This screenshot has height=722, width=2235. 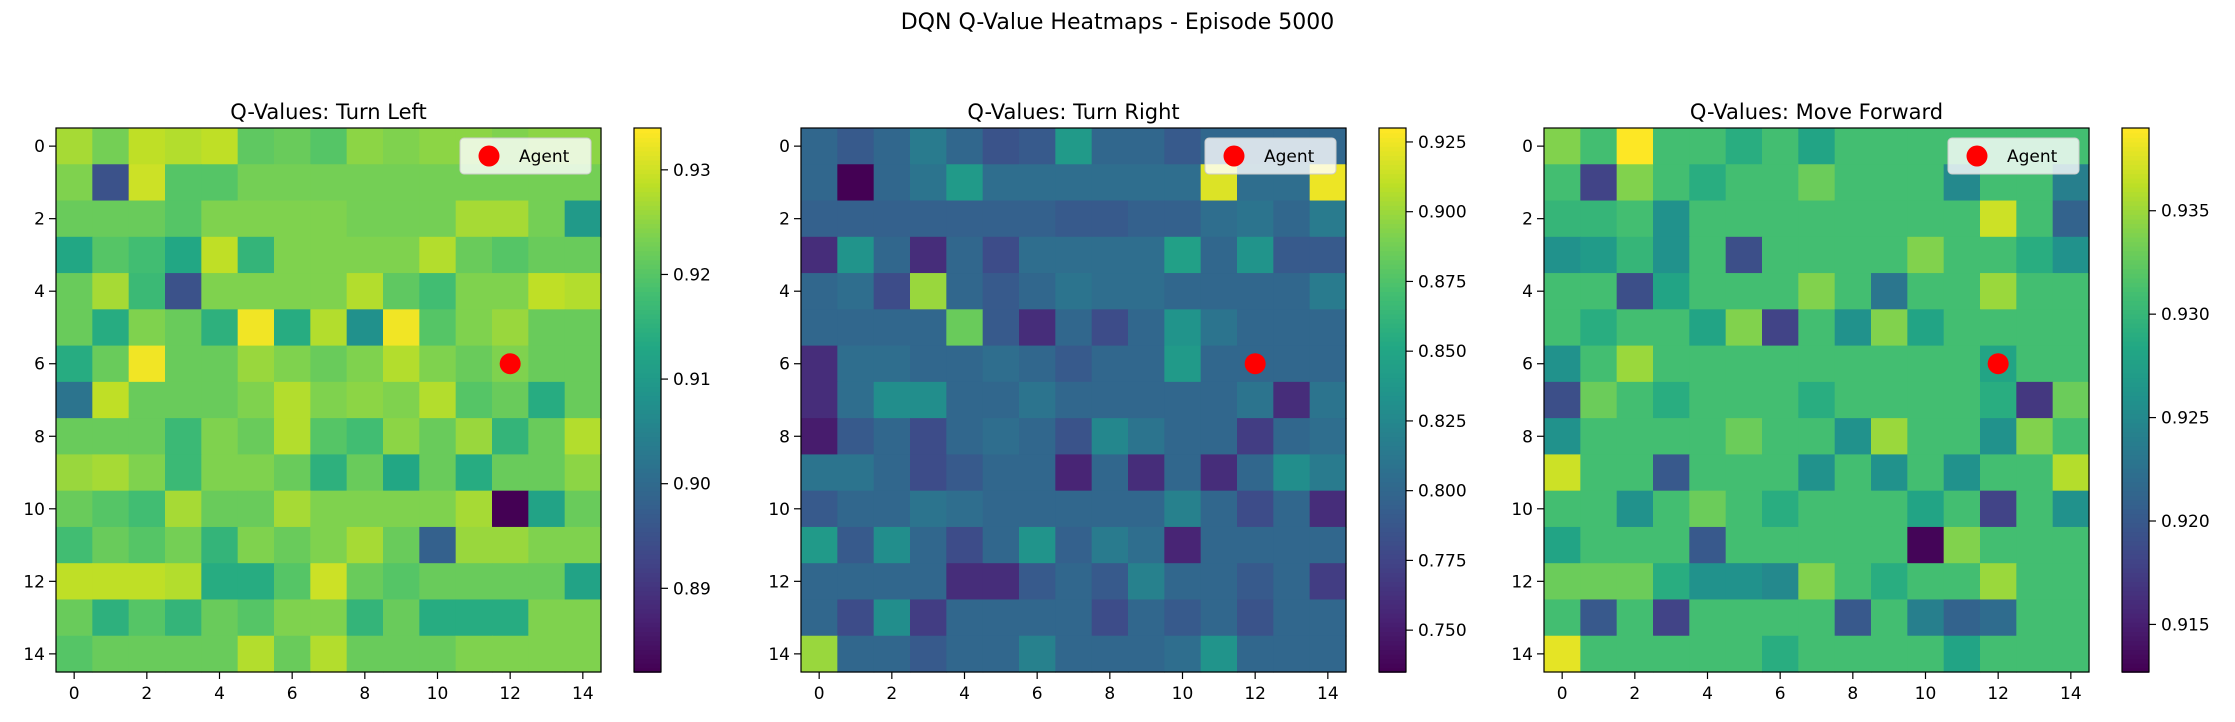 What do you see at coordinates (1109, 694) in the screenshot?
I see `x-tick-label: 8` at bounding box center [1109, 694].